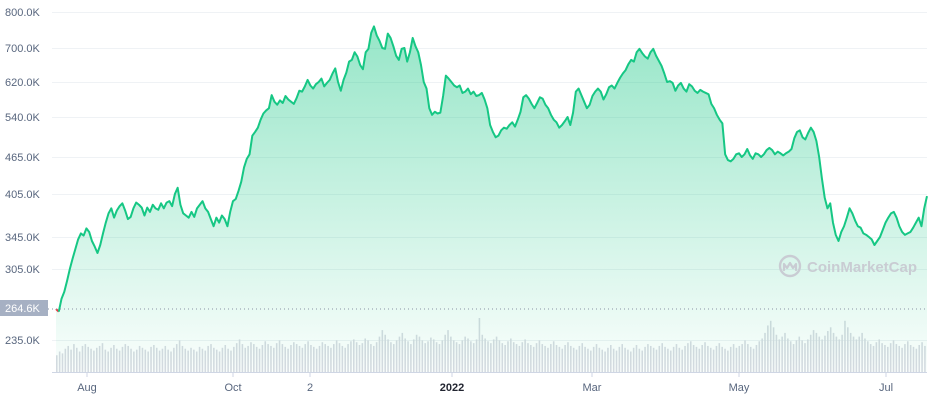 The width and height of the screenshot is (929, 400). Describe the element at coordinates (232, 388) in the screenshot. I see `x-tick-label: Oct` at that location.